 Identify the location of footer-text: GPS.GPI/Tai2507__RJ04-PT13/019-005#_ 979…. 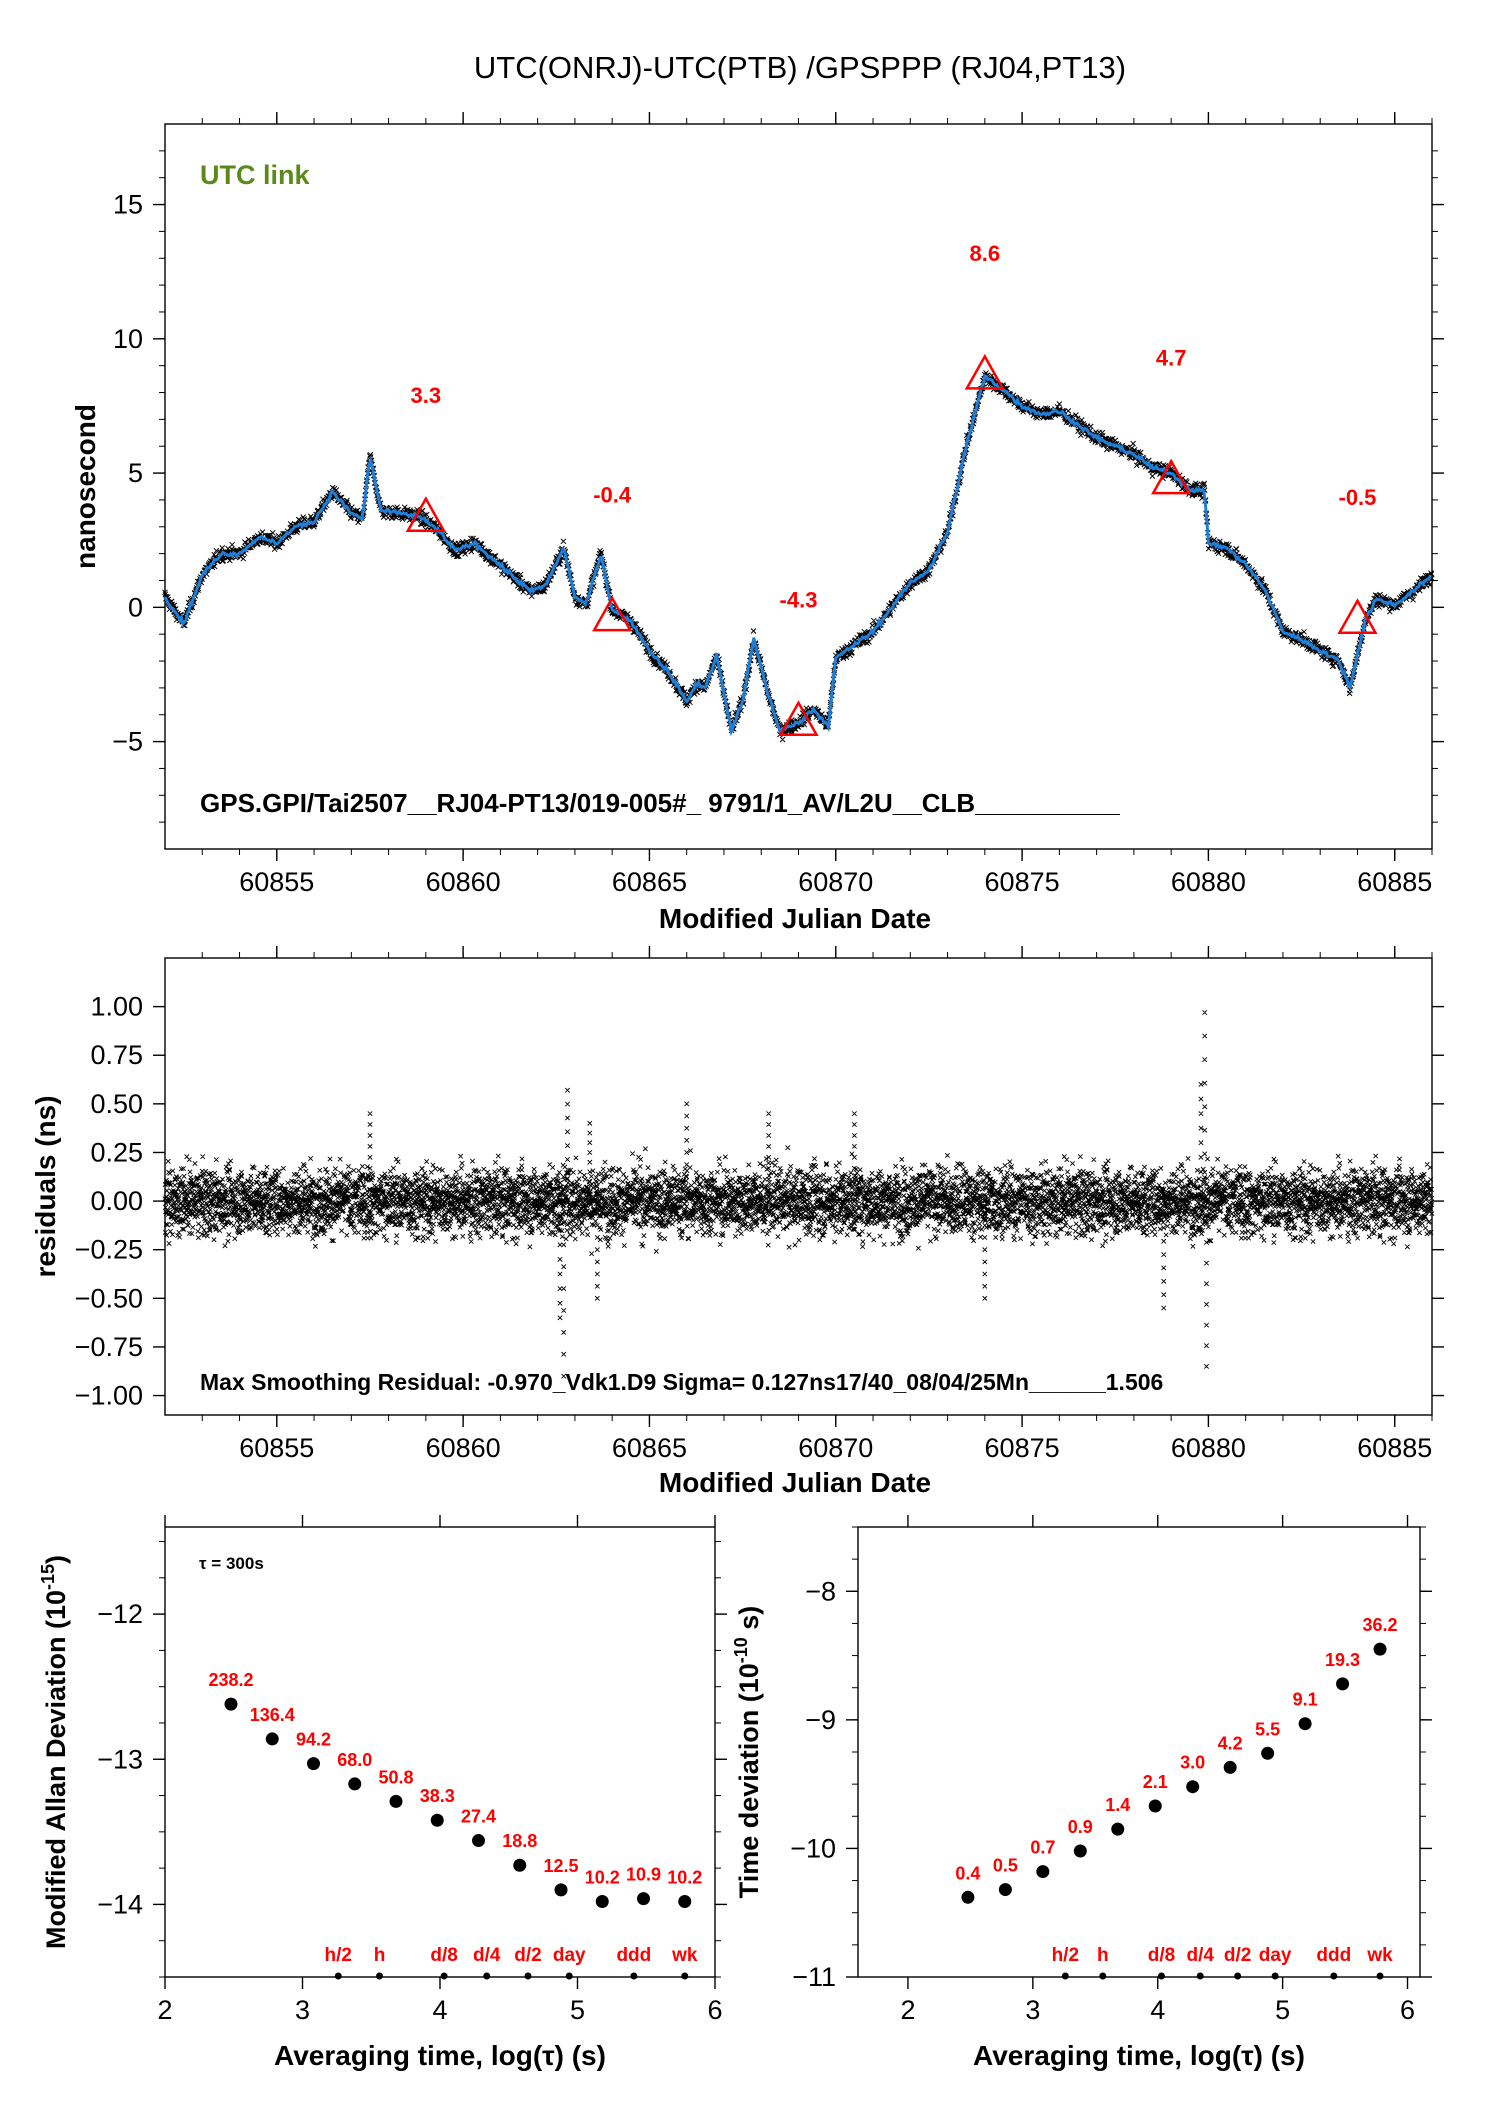
(660, 803).